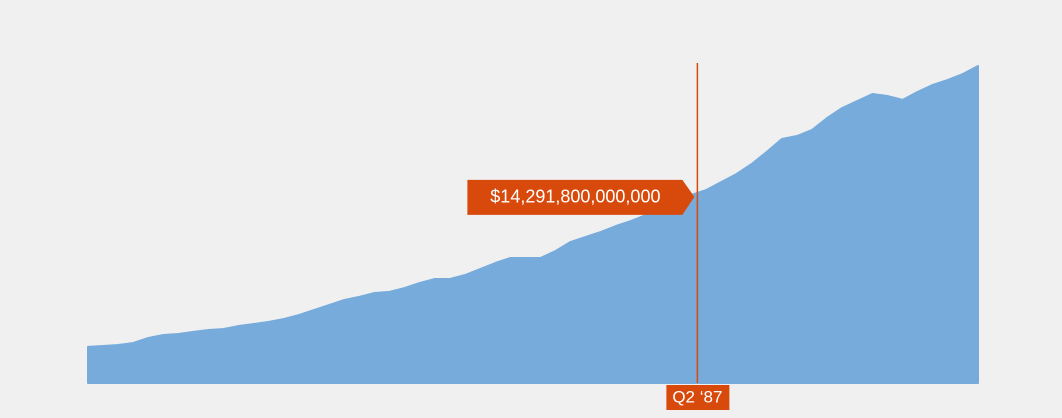  I want to click on tooltip-box, so click(581, 197).